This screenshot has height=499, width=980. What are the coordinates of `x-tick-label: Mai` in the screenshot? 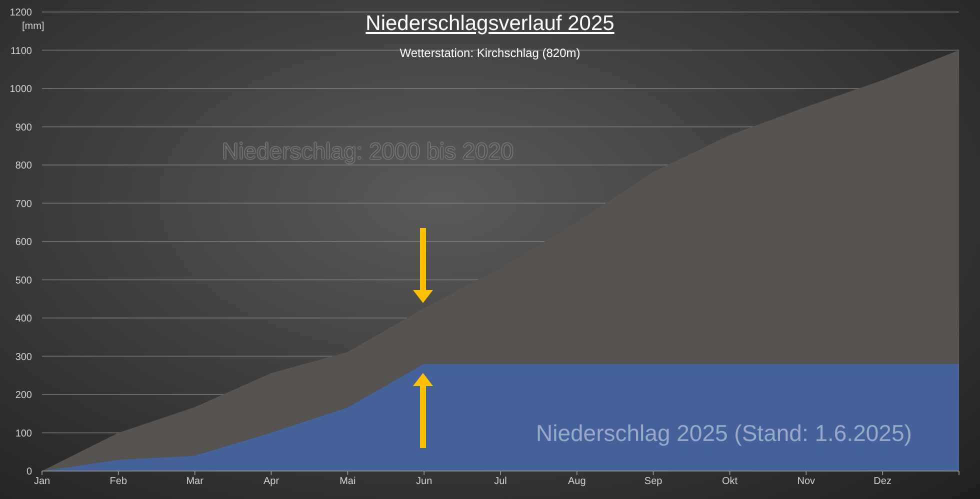 It's located at (348, 482).